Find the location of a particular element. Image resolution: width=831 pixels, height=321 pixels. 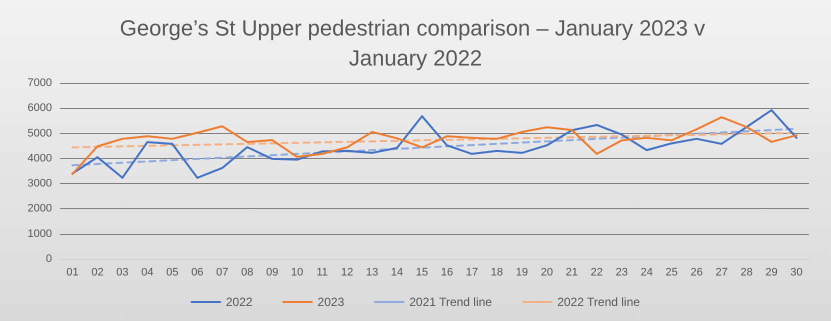

x-tick-label: 09 is located at coordinates (272, 272).